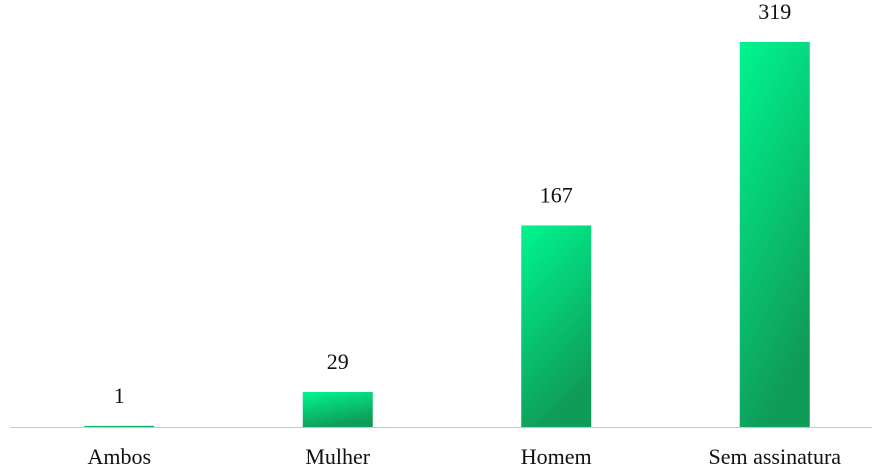 Image resolution: width=872 pixels, height=472 pixels. What do you see at coordinates (774, 12) in the screenshot?
I see `value-label: 319` at bounding box center [774, 12].